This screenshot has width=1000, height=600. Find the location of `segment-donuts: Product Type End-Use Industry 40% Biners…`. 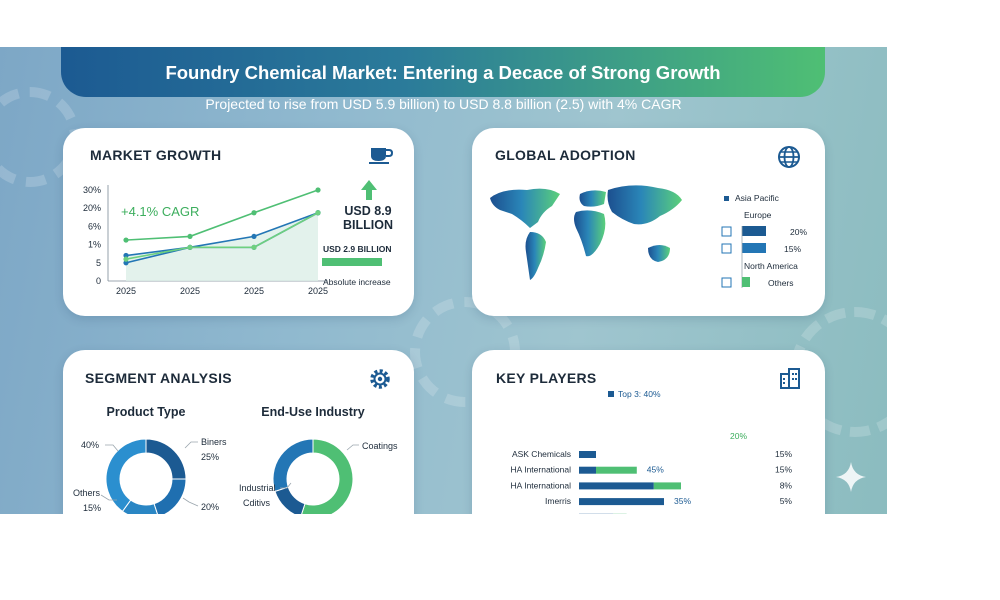

segment-donuts: Product Type End-Use Industry 40% Biners… is located at coordinates (235, 459).